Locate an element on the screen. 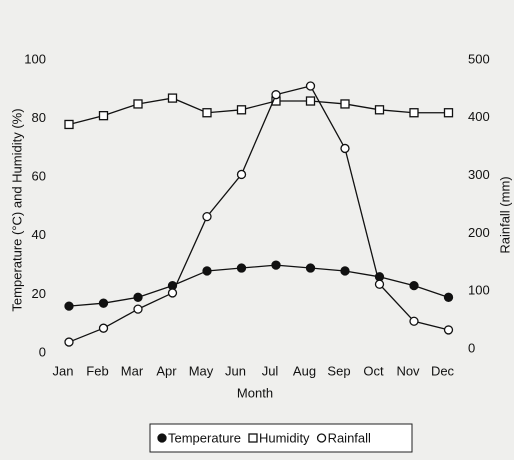  y-tick-label: 20 is located at coordinates (39, 293).